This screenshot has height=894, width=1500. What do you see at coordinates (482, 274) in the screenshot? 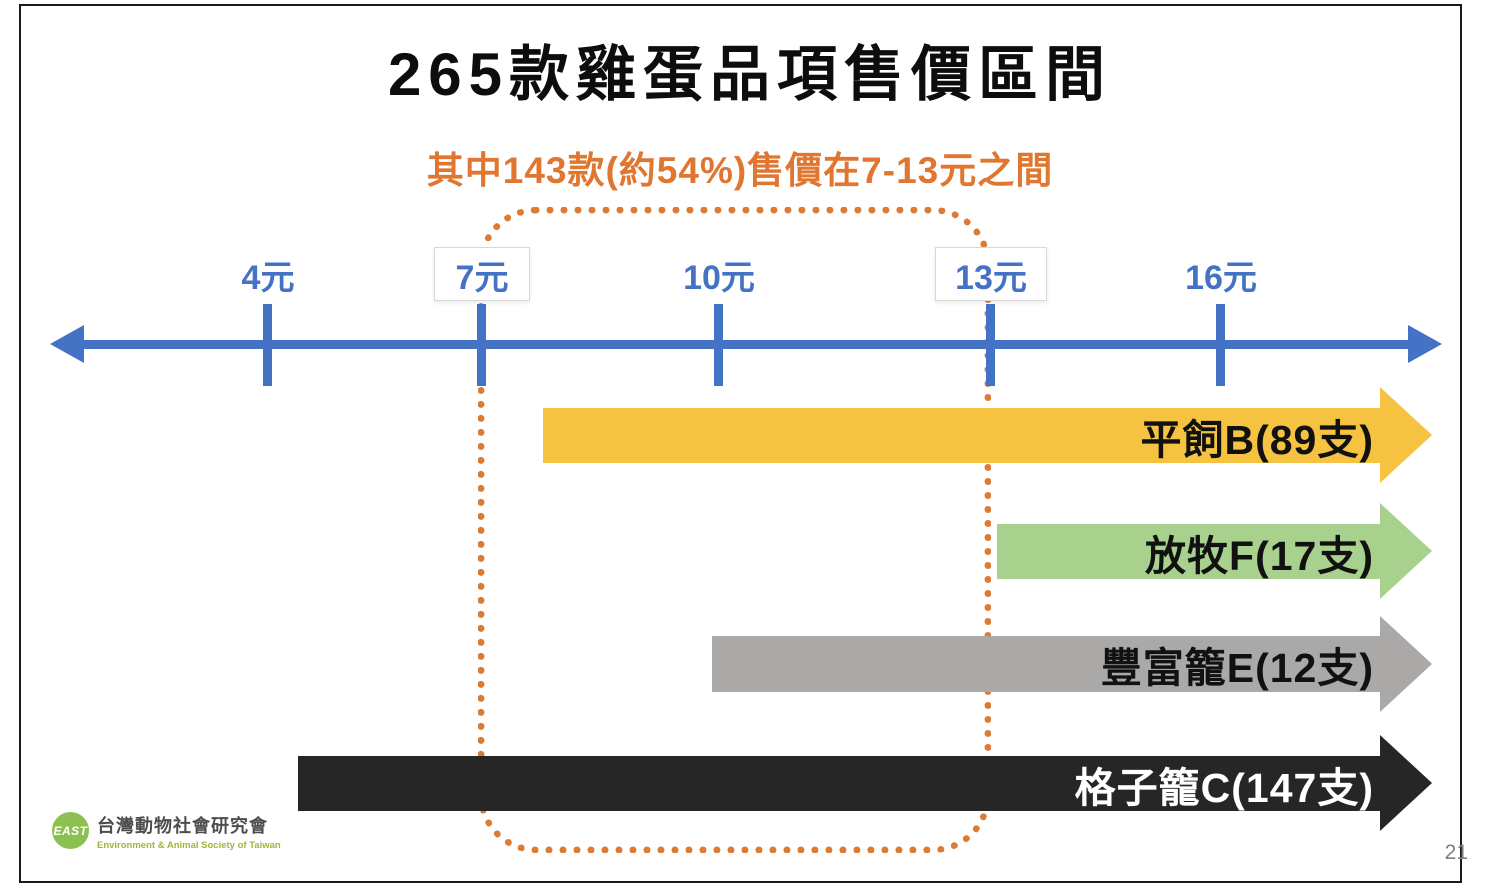
I see `axis-label-7-boxed: 7元` at bounding box center [482, 274].